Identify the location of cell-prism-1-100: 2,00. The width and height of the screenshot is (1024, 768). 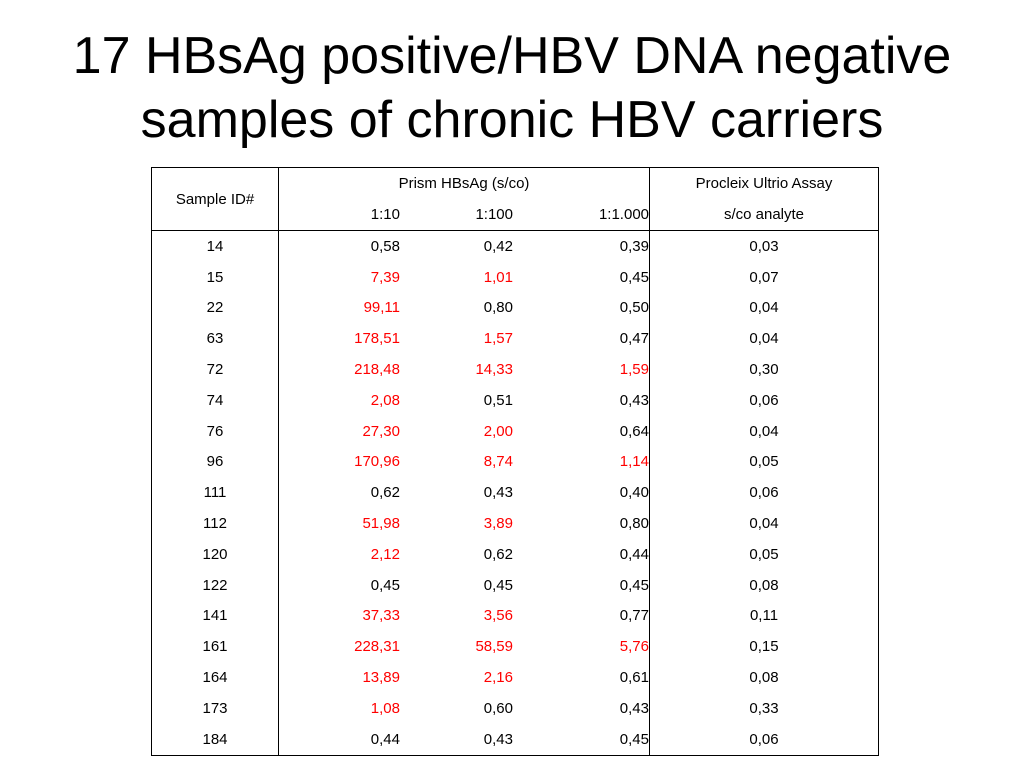
(498, 431).